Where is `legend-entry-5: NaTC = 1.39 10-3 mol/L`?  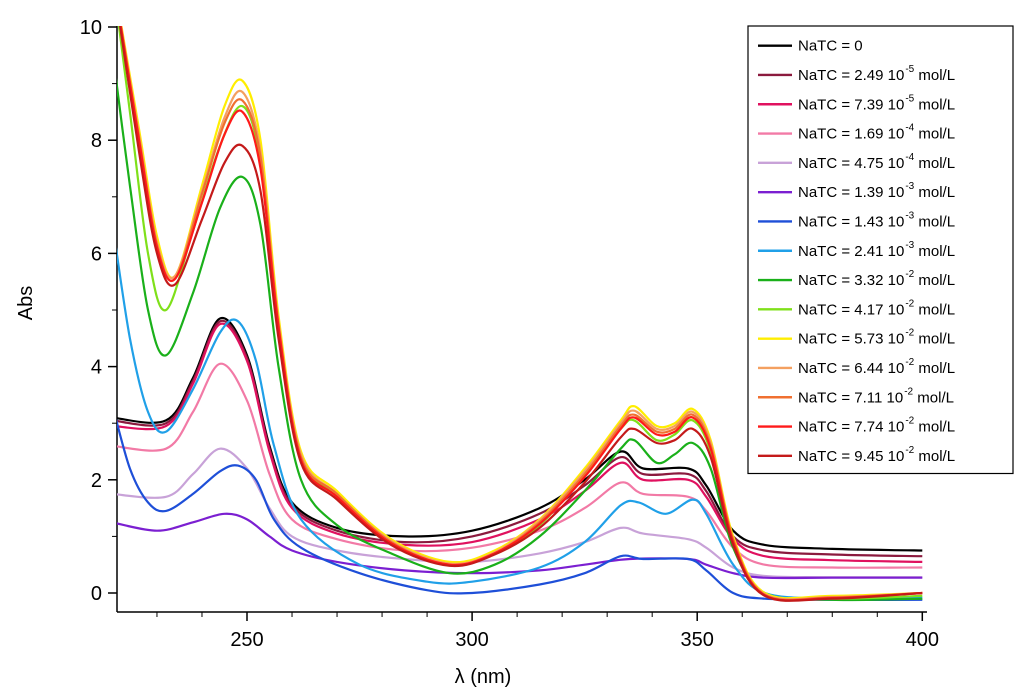
legend-entry-5: NaTC = 1.39 10-3 mol/L is located at coordinates (876, 191).